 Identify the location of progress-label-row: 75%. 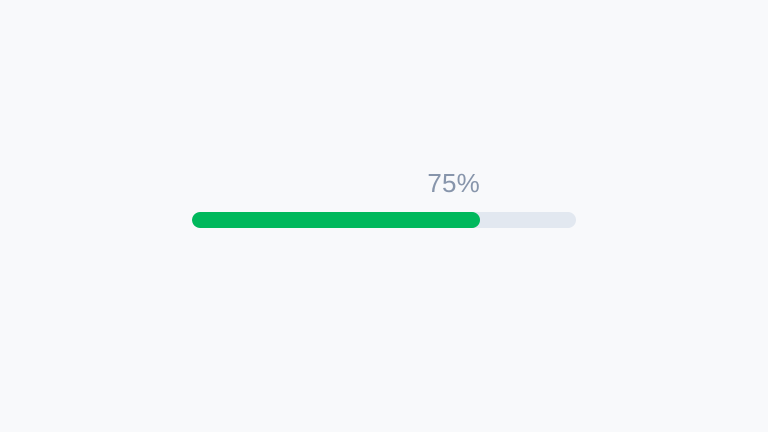
(384, 186).